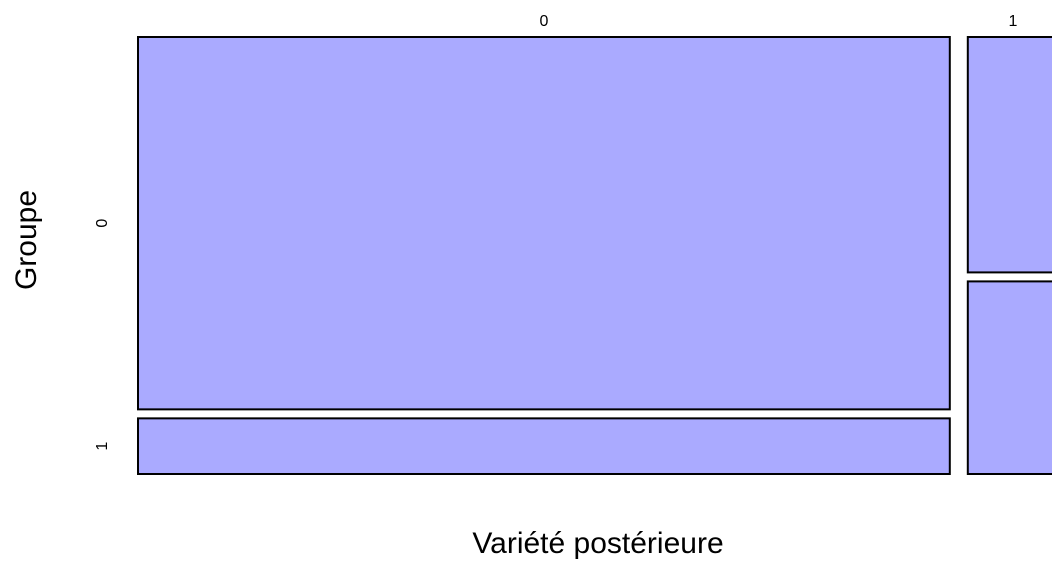 Image resolution: width=1052 pixels, height=569 pixels. I want to click on y-axis-label: Groupe, so click(26, 240).